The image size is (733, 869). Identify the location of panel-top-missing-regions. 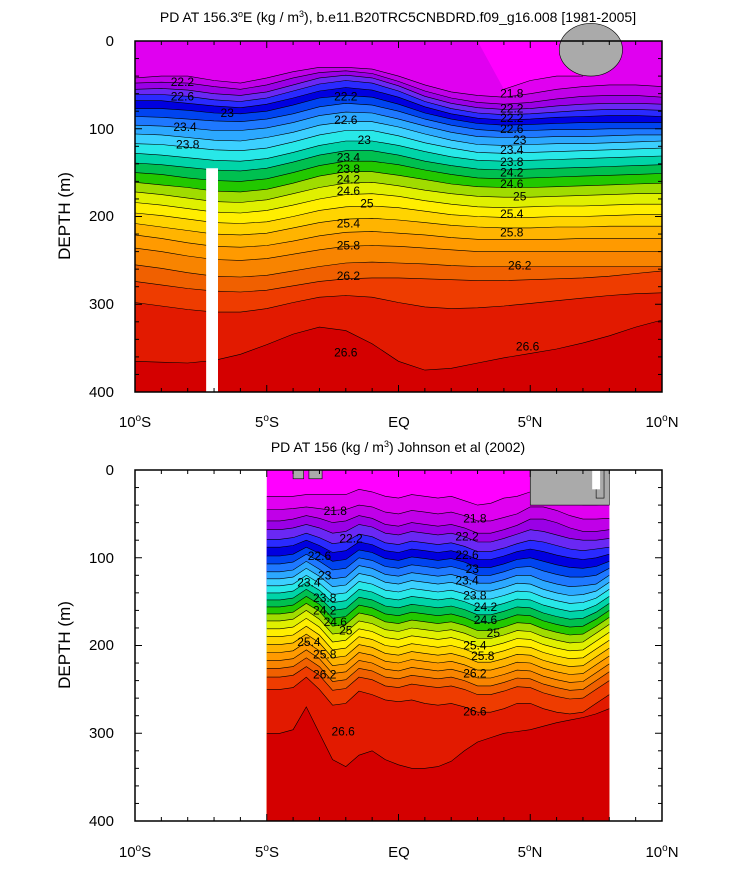
(590, 50).